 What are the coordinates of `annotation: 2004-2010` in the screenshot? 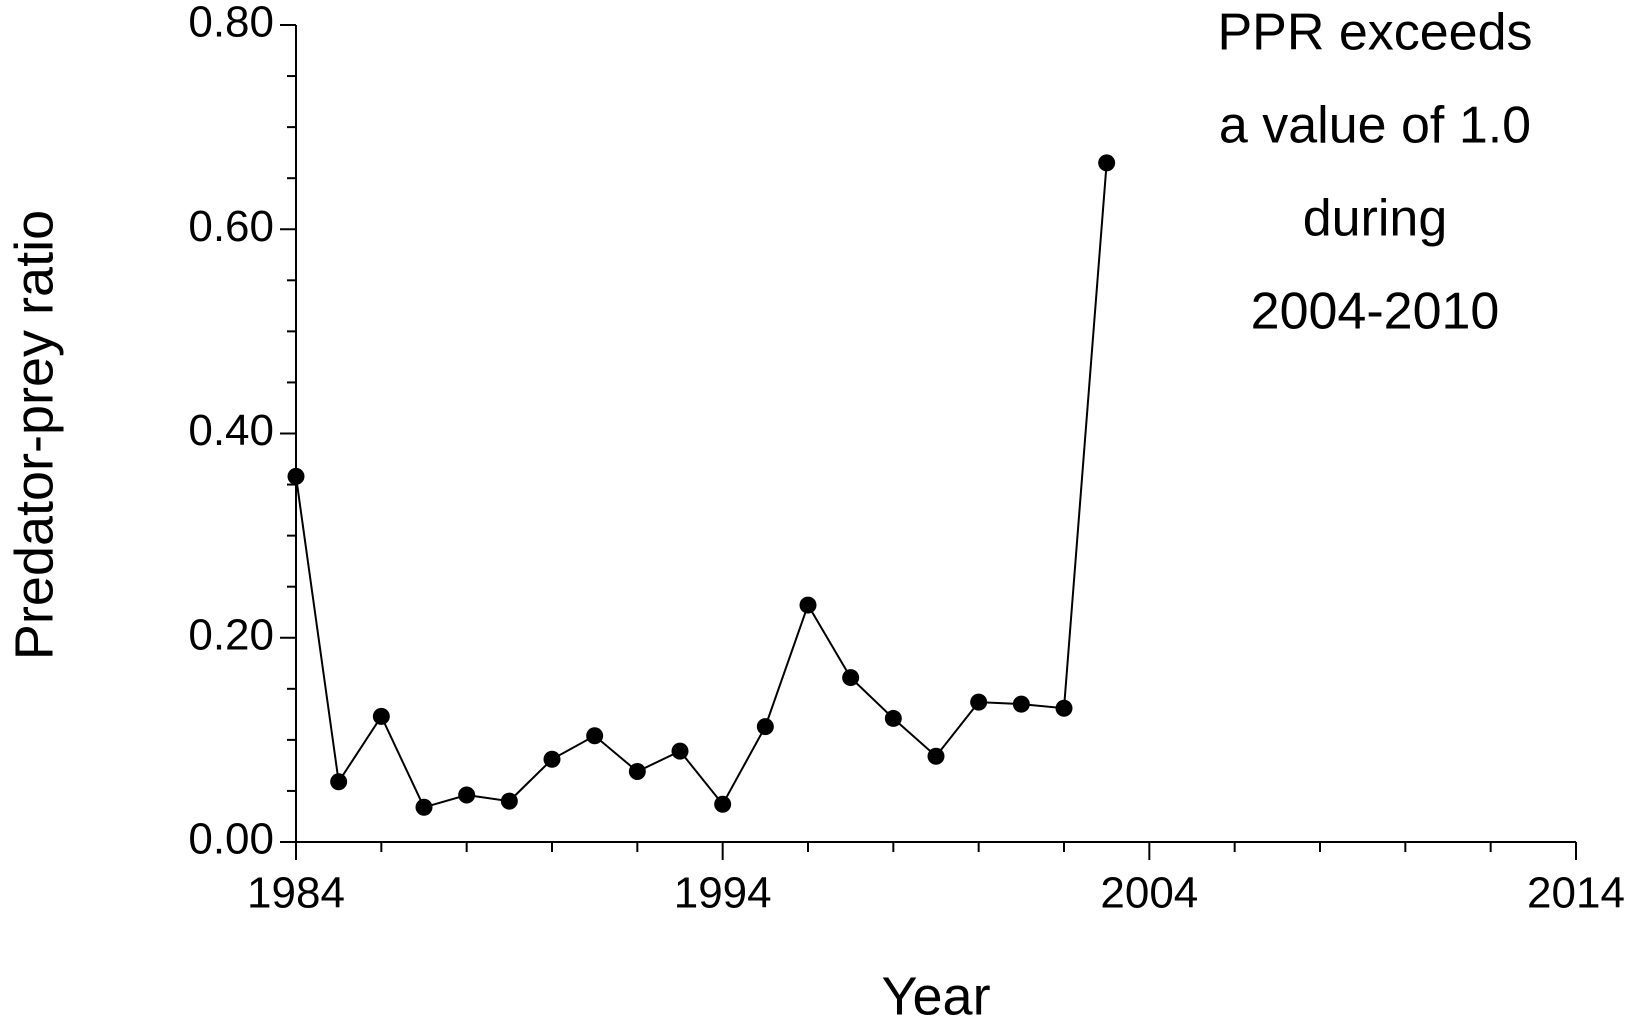 It's located at (1375, 312).